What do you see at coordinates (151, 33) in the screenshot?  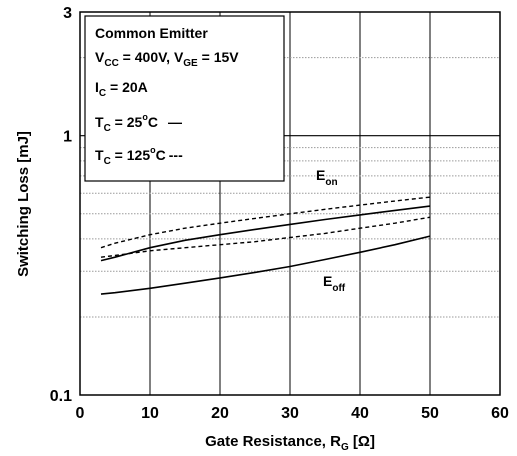 I see `legend-line-common-emitter: Common Emitter` at bounding box center [151, 33].